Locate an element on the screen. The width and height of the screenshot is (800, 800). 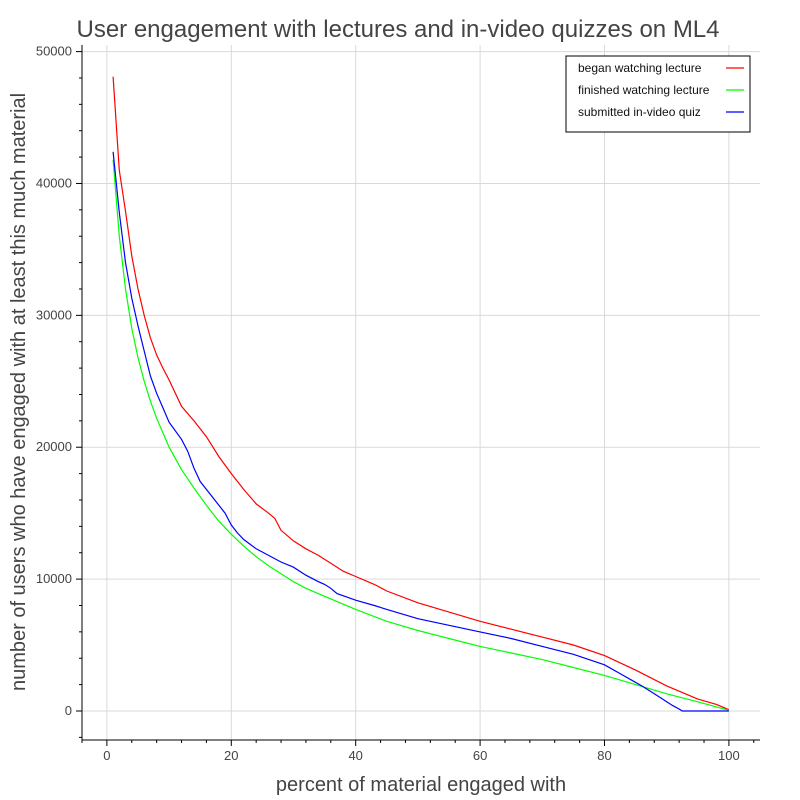
x-tick-label: 40 is located at coordinates (355, 755).